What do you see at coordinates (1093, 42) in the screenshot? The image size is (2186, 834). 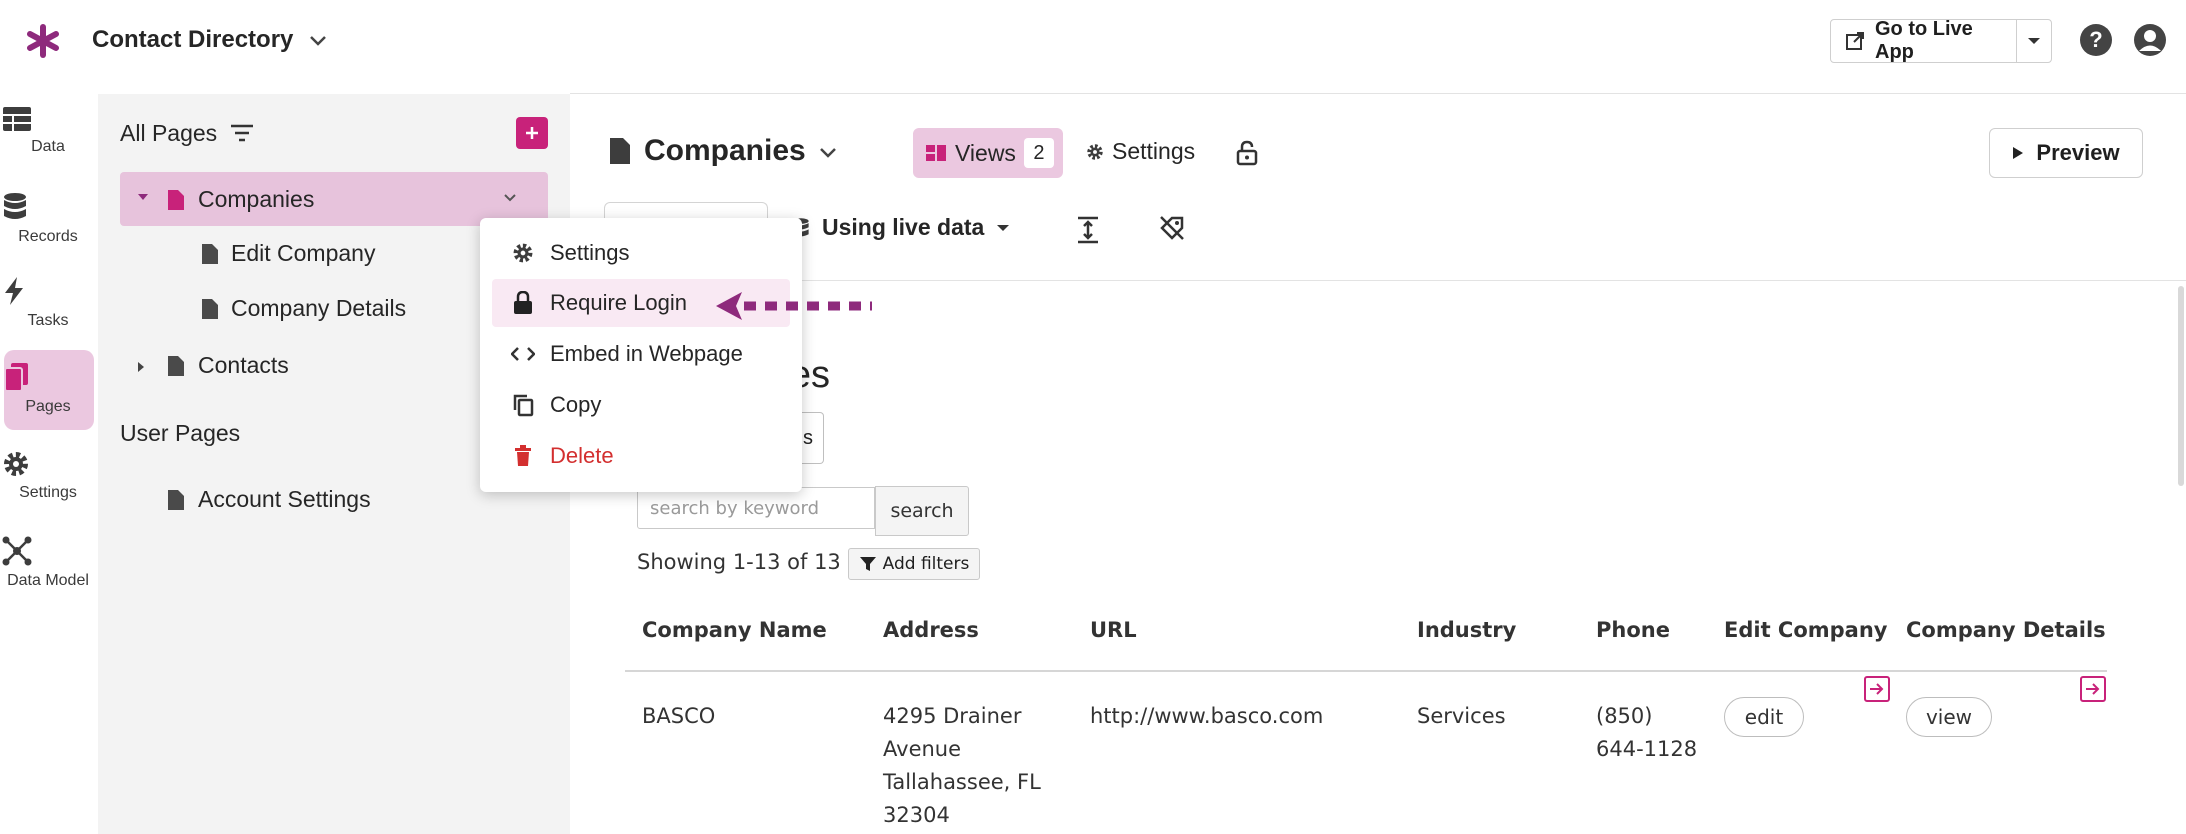 I see `top-bar` at bounding box center [1093, 42].